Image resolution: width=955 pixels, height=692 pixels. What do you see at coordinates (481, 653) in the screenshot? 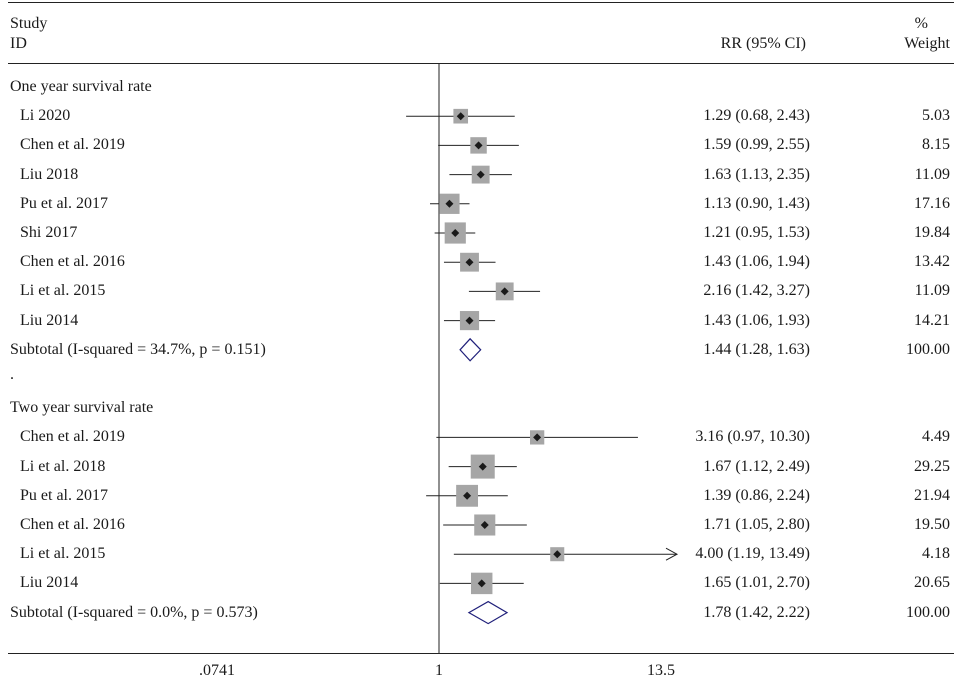
I see `bottom-rule` at bounding box center [481, 653].